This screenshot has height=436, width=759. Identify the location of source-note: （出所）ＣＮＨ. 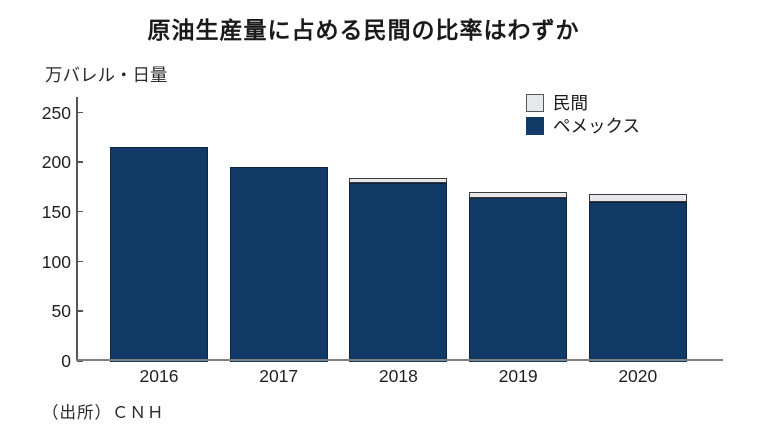
(103, 413).